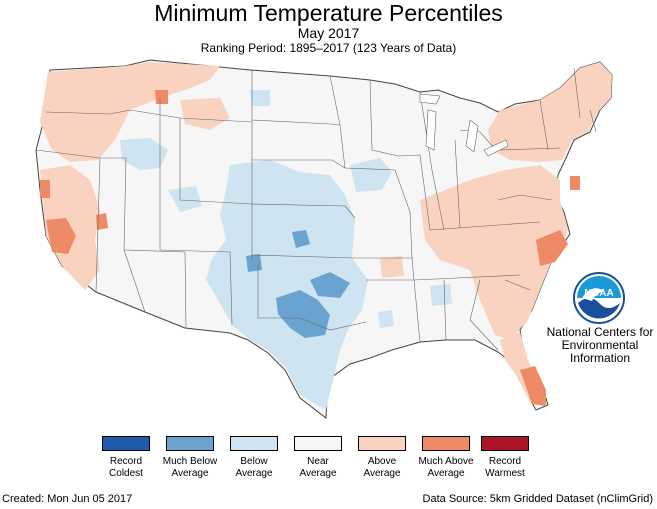  I want to click on legend-label: Record Coldest, so click(126, 467).